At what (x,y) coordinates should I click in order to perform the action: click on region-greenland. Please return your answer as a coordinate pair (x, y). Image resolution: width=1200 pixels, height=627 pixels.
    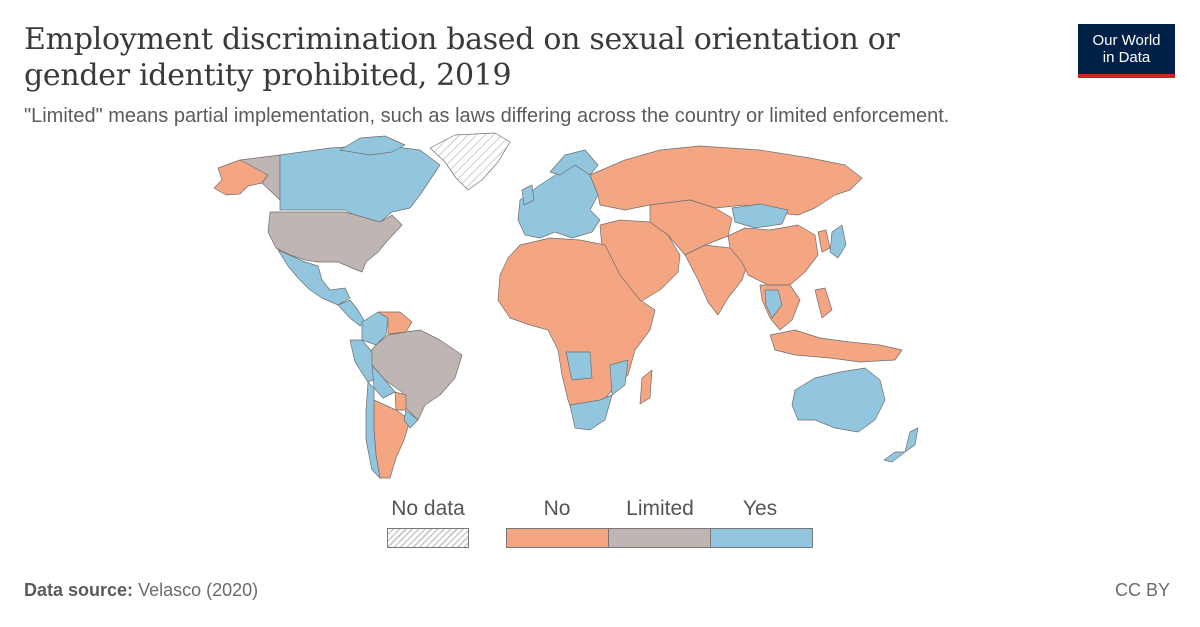
    Looking at the image, I should click on (470, 161).